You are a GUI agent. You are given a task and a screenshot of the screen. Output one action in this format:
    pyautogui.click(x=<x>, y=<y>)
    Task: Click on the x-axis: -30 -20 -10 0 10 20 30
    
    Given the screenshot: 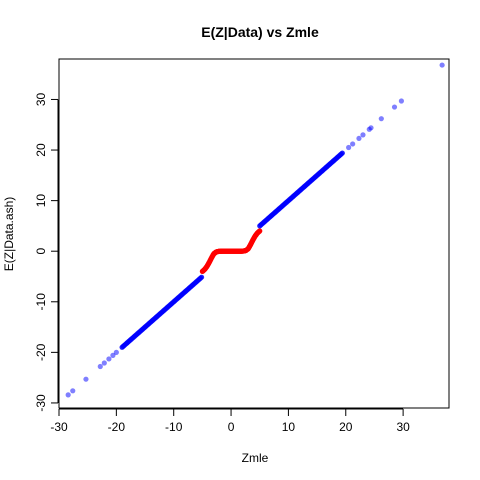 What is the action you would take?
    pyautogui.click(x=230, y=421)
    